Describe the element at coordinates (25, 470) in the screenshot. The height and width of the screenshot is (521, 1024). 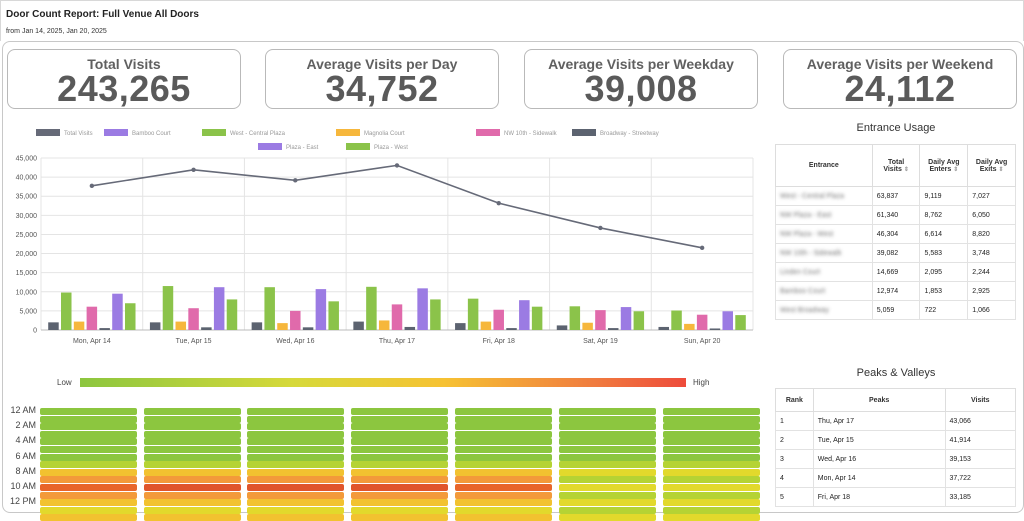
I see `heatmap-row-label: 8 AM` at that location.